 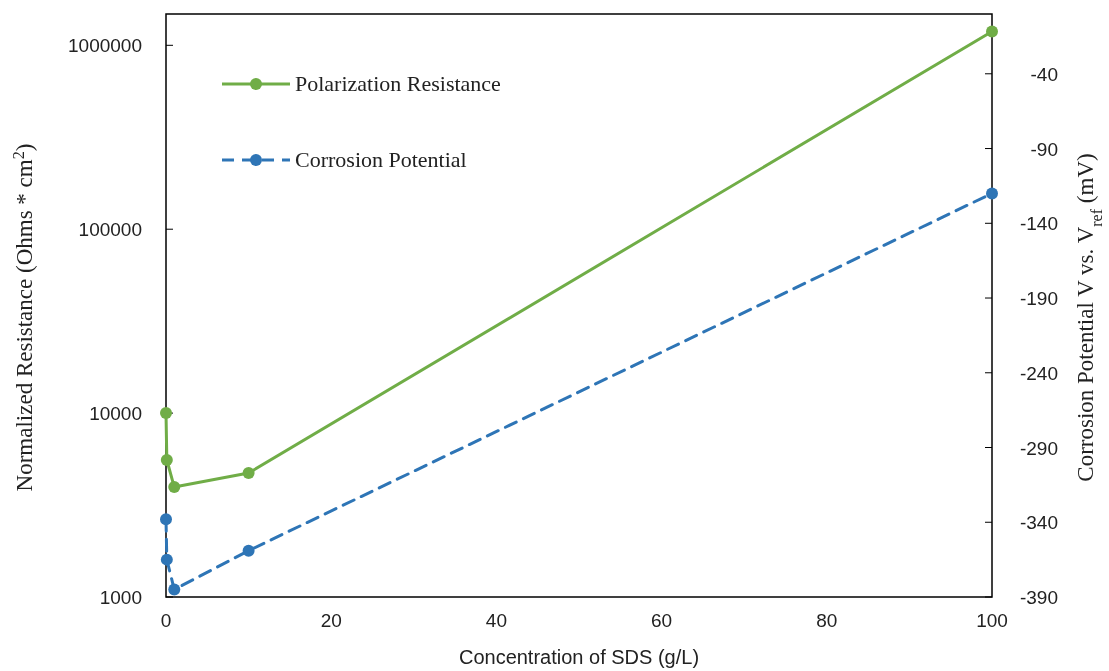 I want to click on legend-label: Corrosion Potential, so click(x=381, y=159).